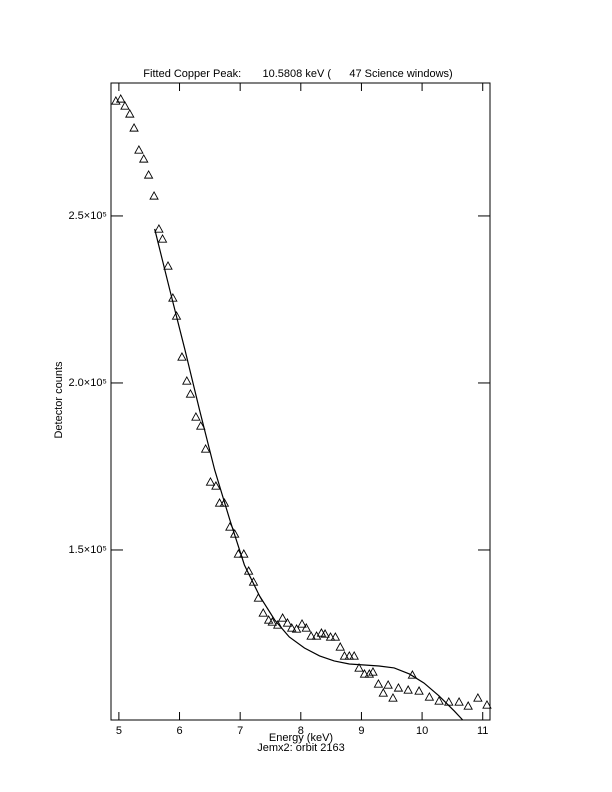  I want to click on subtitle: Jemx2: orbit 2163, so click(300, 748).